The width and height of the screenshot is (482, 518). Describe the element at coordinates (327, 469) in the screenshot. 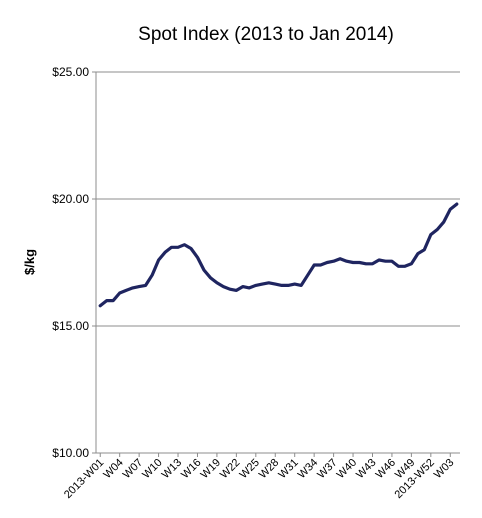

I see `x-tick-label: W37` at that location.